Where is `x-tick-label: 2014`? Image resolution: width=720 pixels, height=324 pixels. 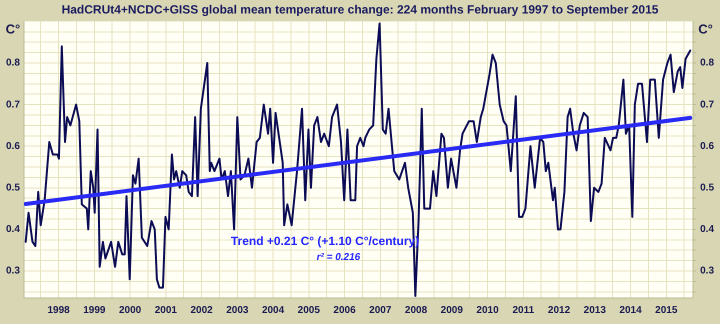
x-tick-label: 2014 is located at coordinates (630, 310).